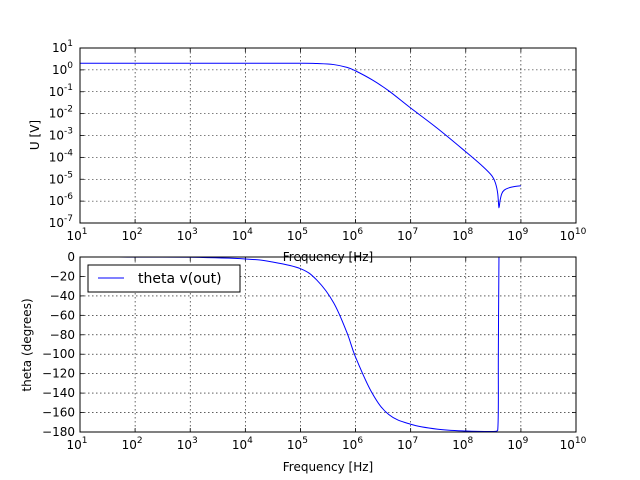 The height and width of the screenshot is (480, 640). I want to click on magnitude-y-tick-label: 10⁻³, so click(61, 135).